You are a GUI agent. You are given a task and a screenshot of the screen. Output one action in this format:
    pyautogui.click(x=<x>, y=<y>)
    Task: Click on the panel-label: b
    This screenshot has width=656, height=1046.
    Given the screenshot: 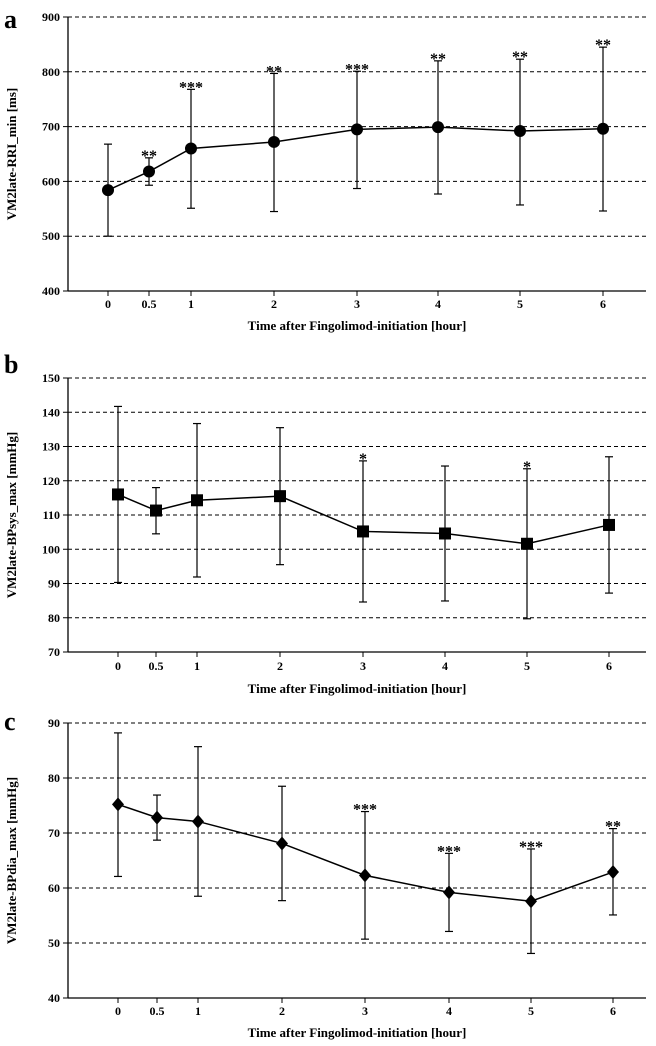 What is the action you would take?
    pyautogui.click(x=11, y=364)
    